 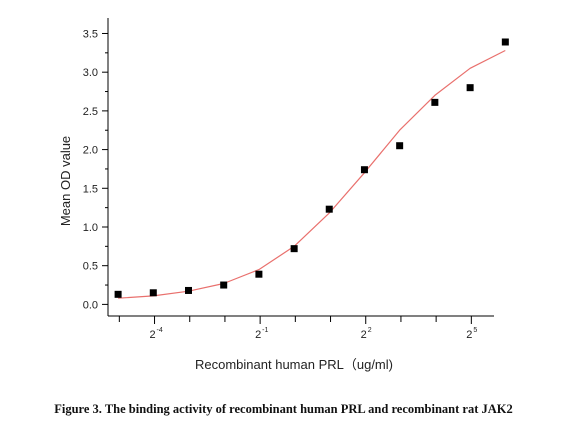 What do you see at coordinates (90, 151) in the screenshot?
I see `y-tick-label: 2.0` at bounding box center [90, 151].